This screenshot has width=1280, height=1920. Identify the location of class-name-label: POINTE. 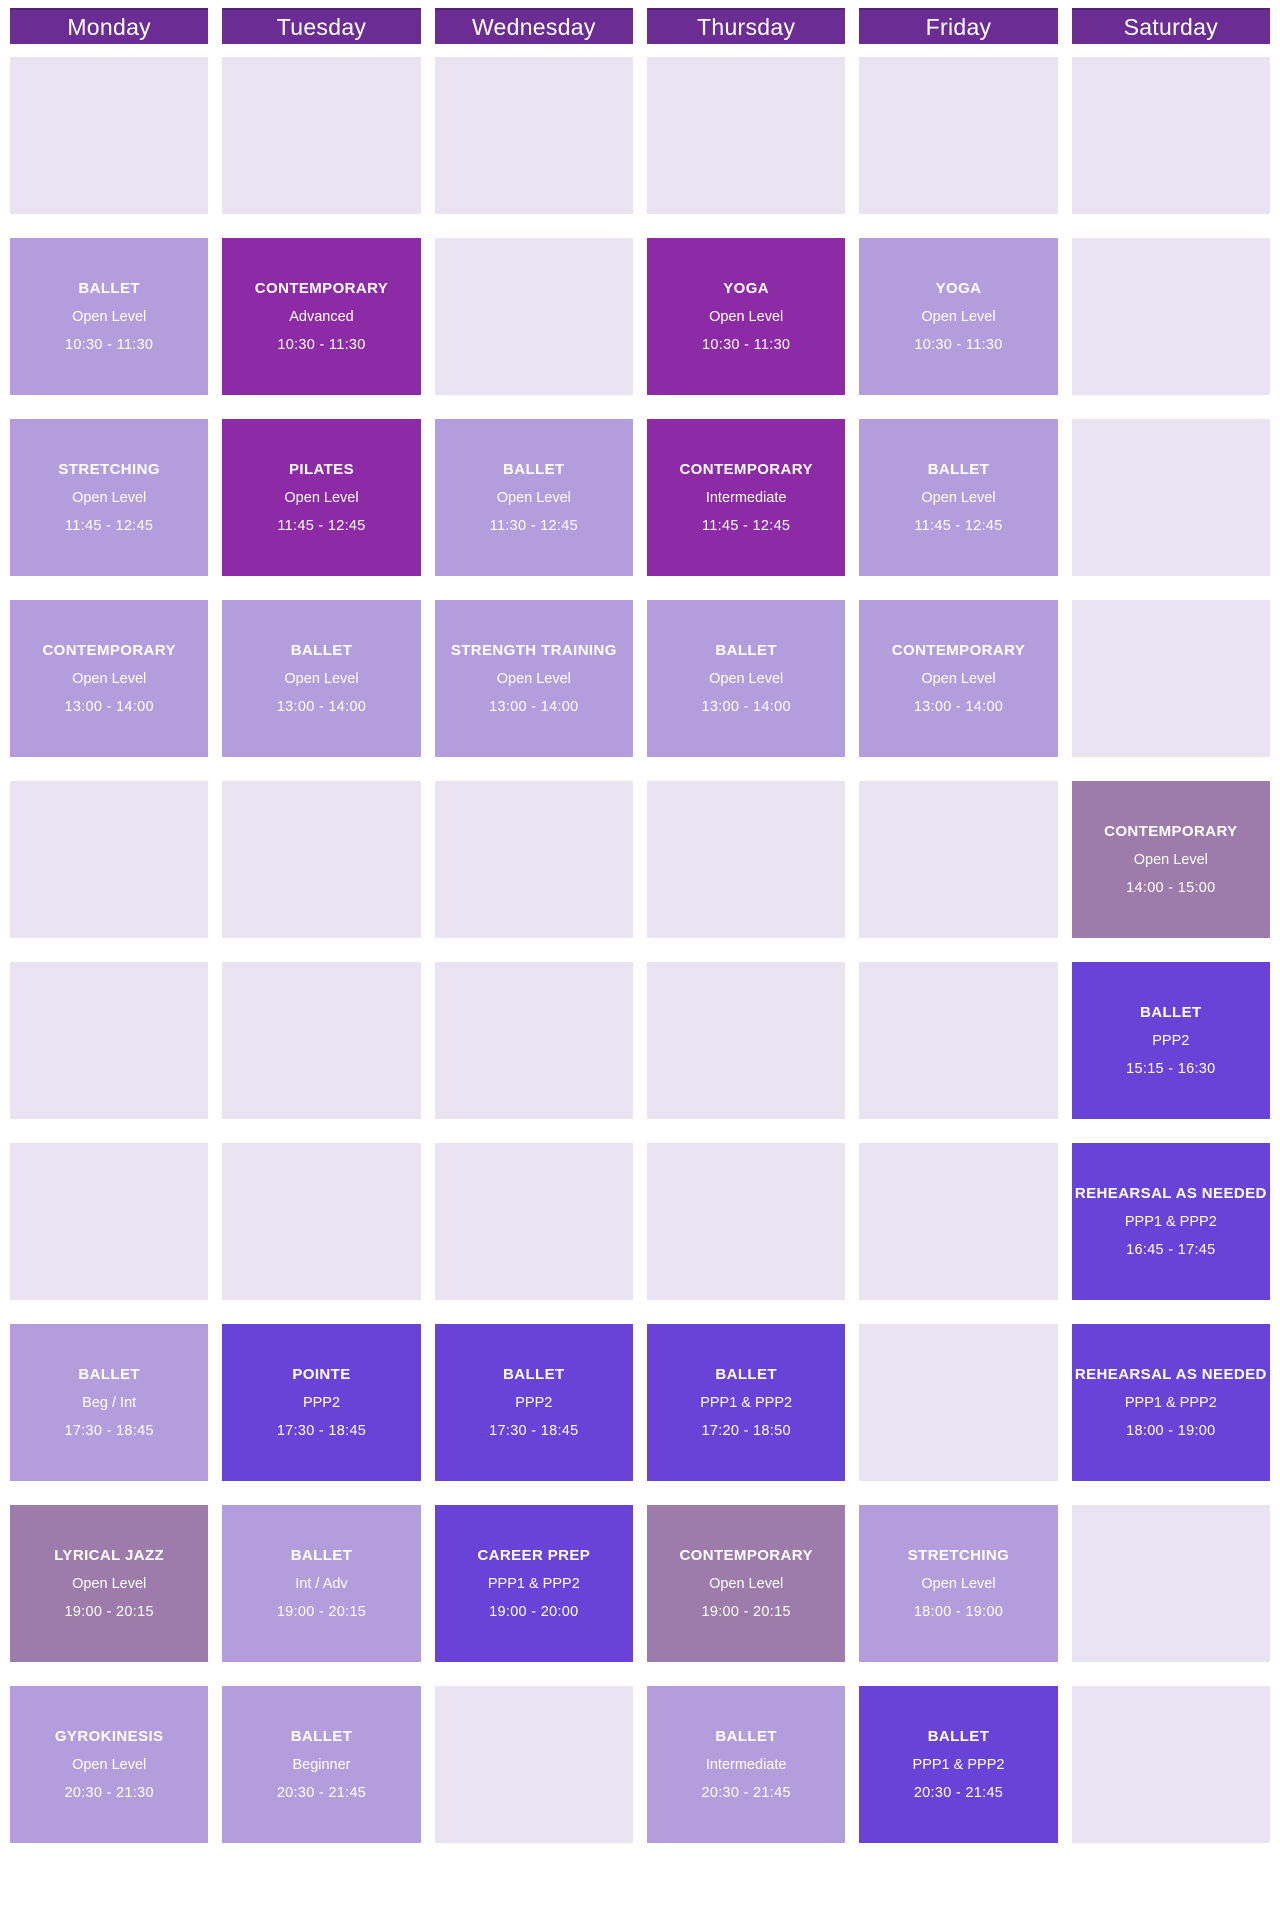
(321, 1374).